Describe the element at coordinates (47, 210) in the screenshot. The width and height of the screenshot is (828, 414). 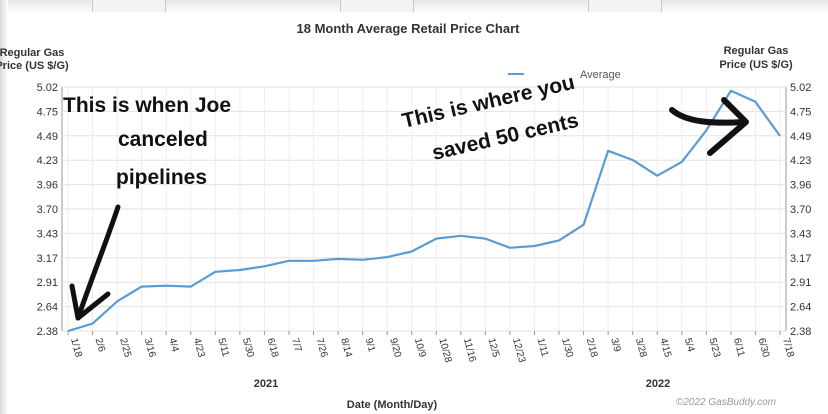
I see `y-tick-label-left: 3.70` at that location.